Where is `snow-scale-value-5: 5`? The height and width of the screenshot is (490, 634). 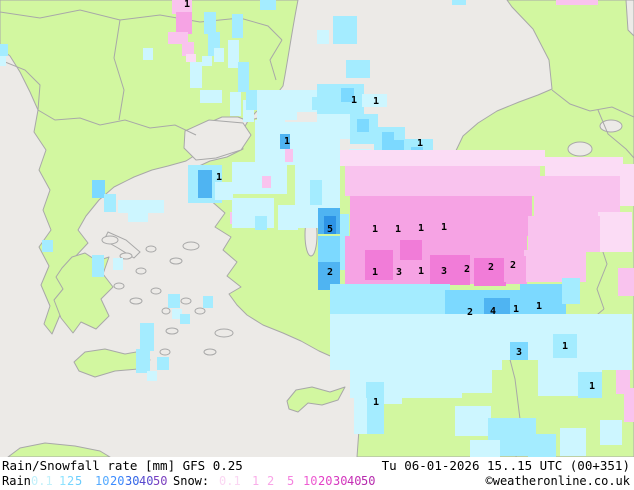
snow-scale-value-5: 5 is located at coordinates (291, 481).